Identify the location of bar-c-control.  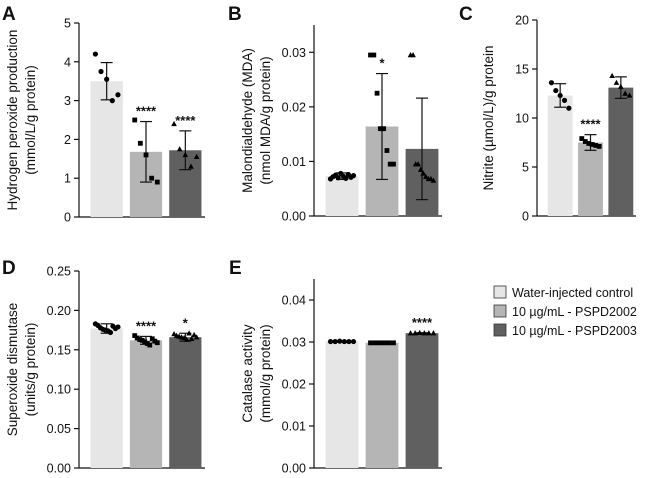
(560, 155).